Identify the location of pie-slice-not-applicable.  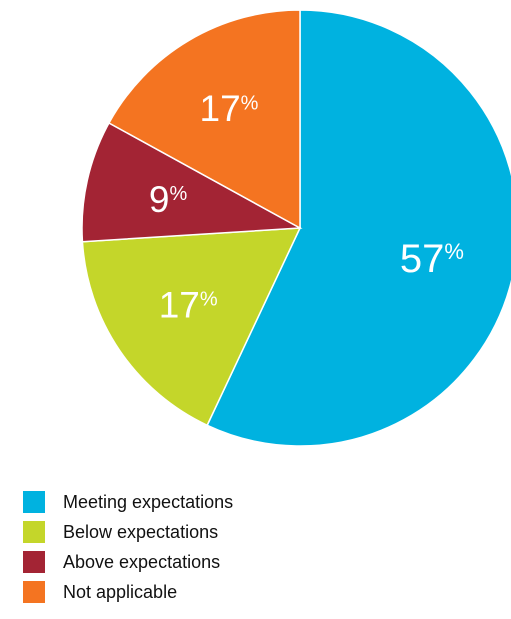
(204, 119).